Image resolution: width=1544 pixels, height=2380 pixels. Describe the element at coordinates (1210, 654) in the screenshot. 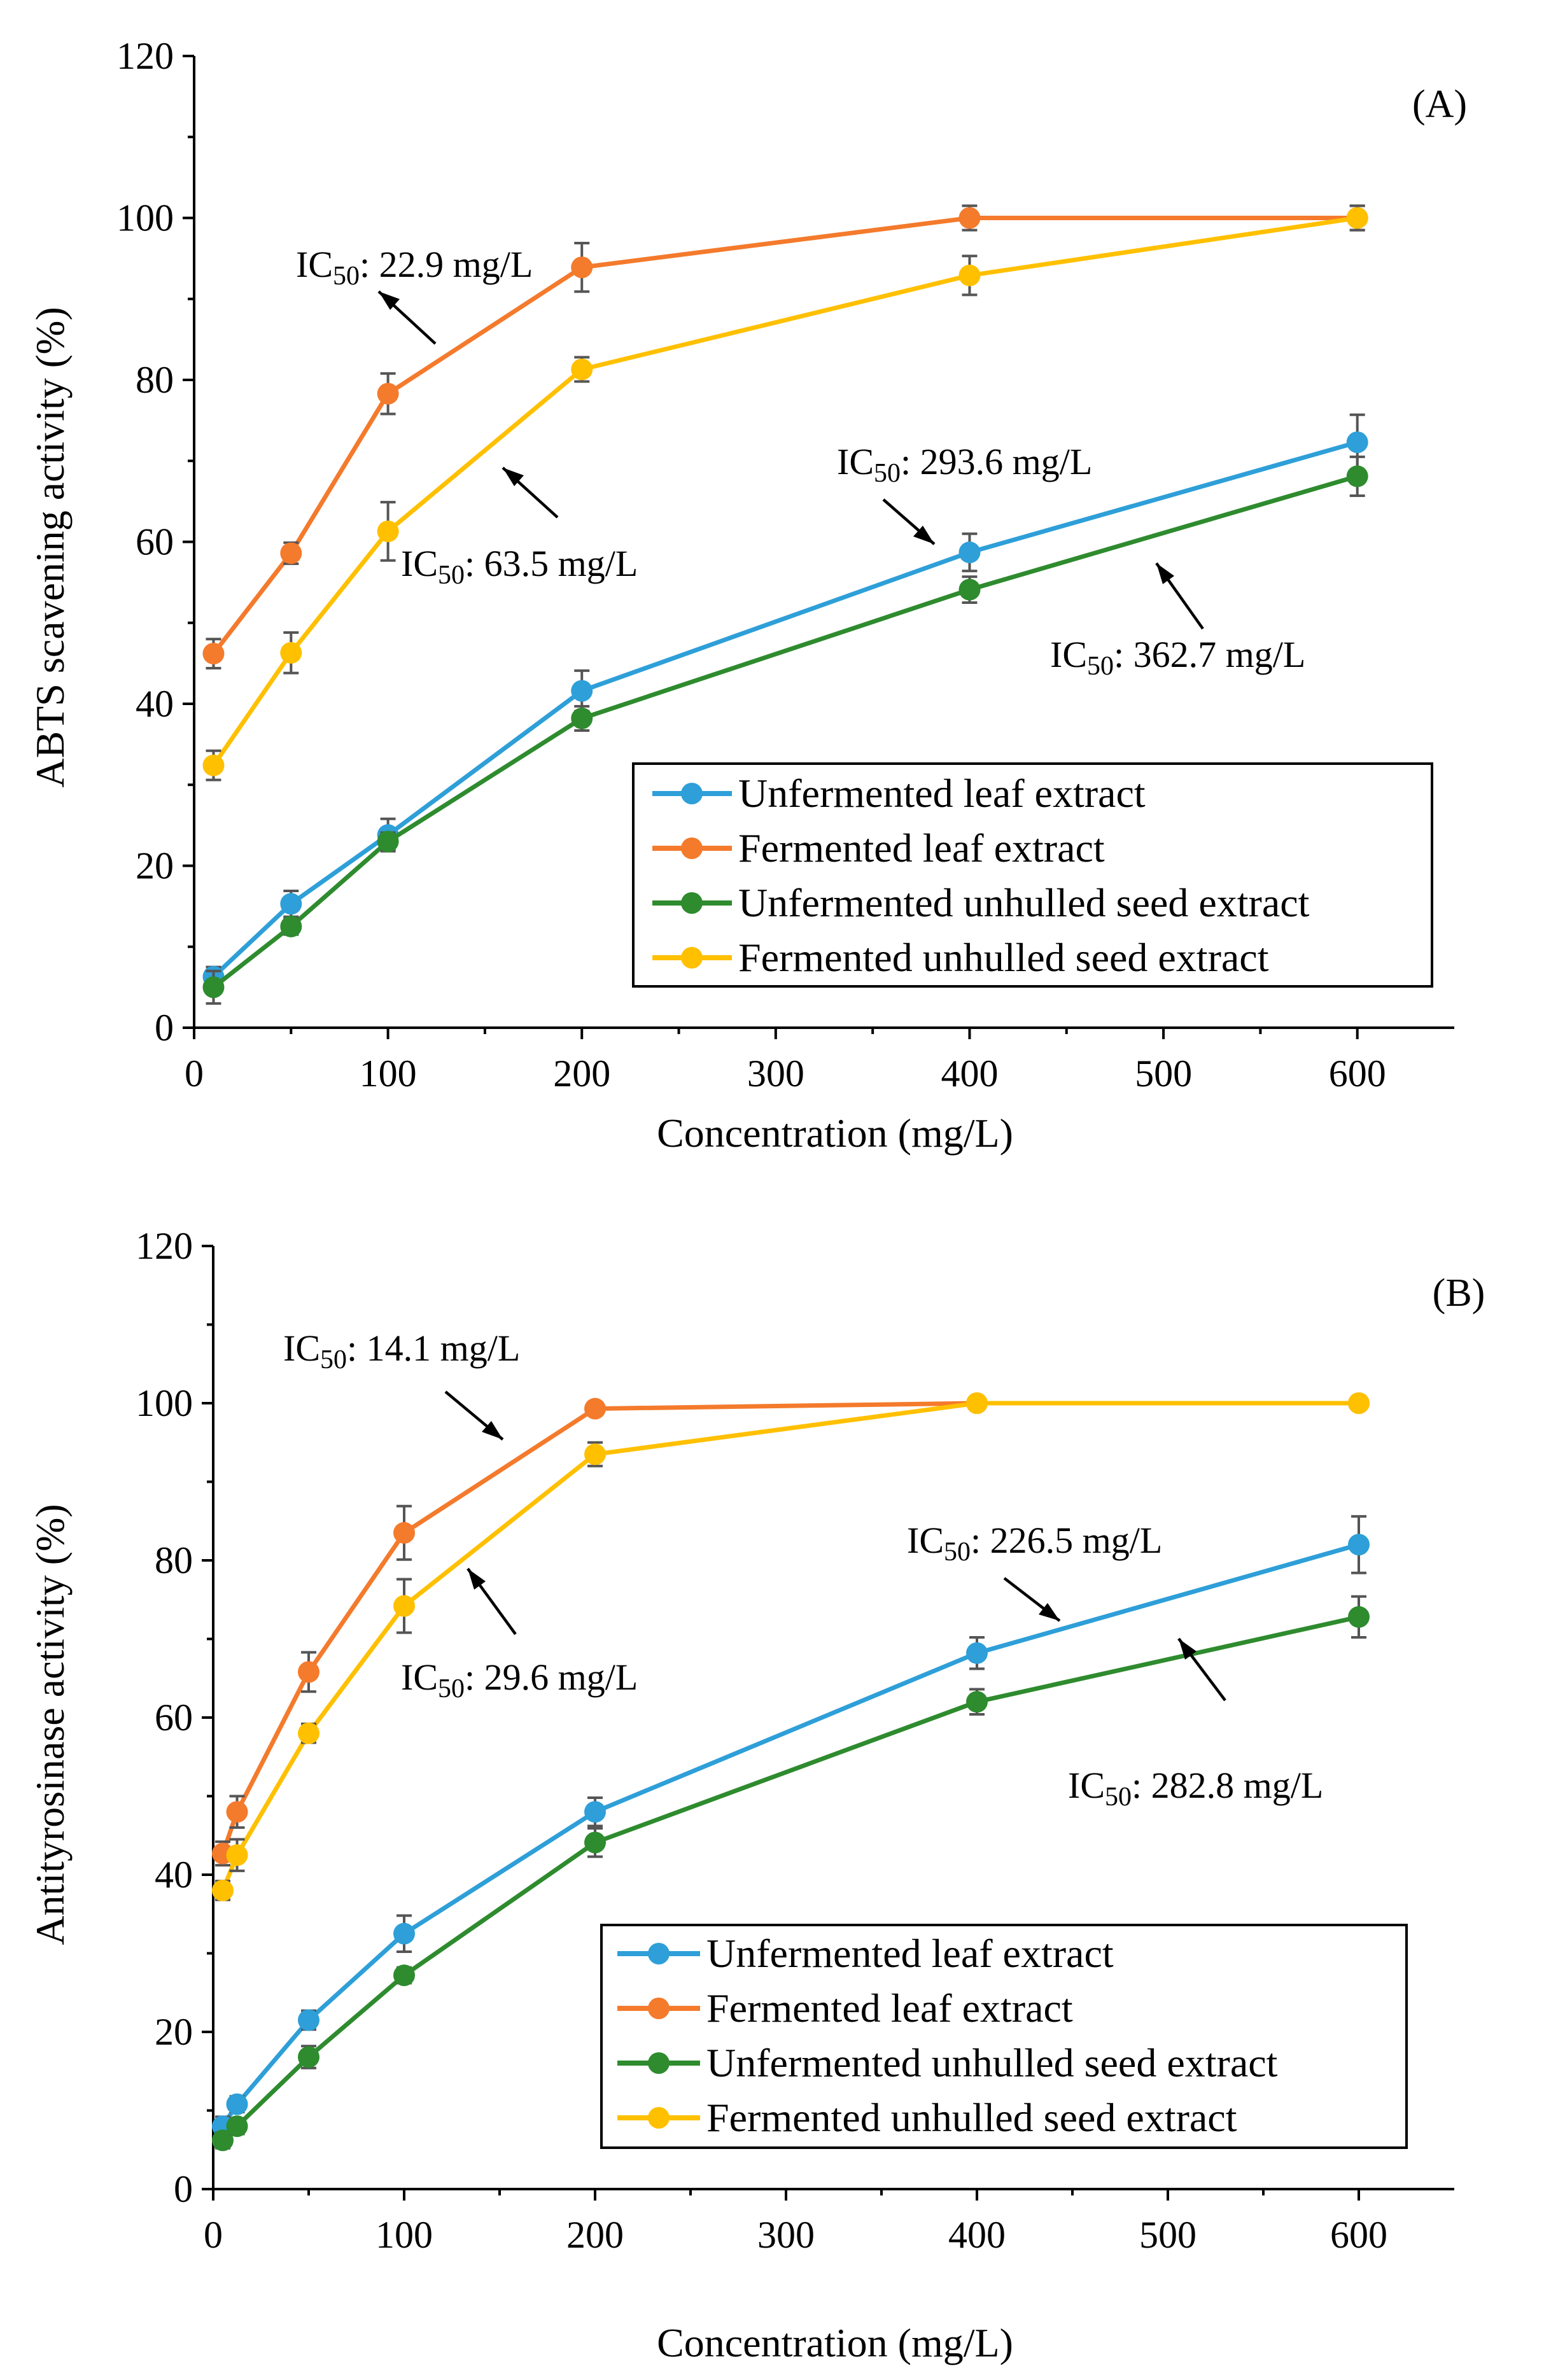

I see `annotation-value: : 362.7 mg/L` at that location.